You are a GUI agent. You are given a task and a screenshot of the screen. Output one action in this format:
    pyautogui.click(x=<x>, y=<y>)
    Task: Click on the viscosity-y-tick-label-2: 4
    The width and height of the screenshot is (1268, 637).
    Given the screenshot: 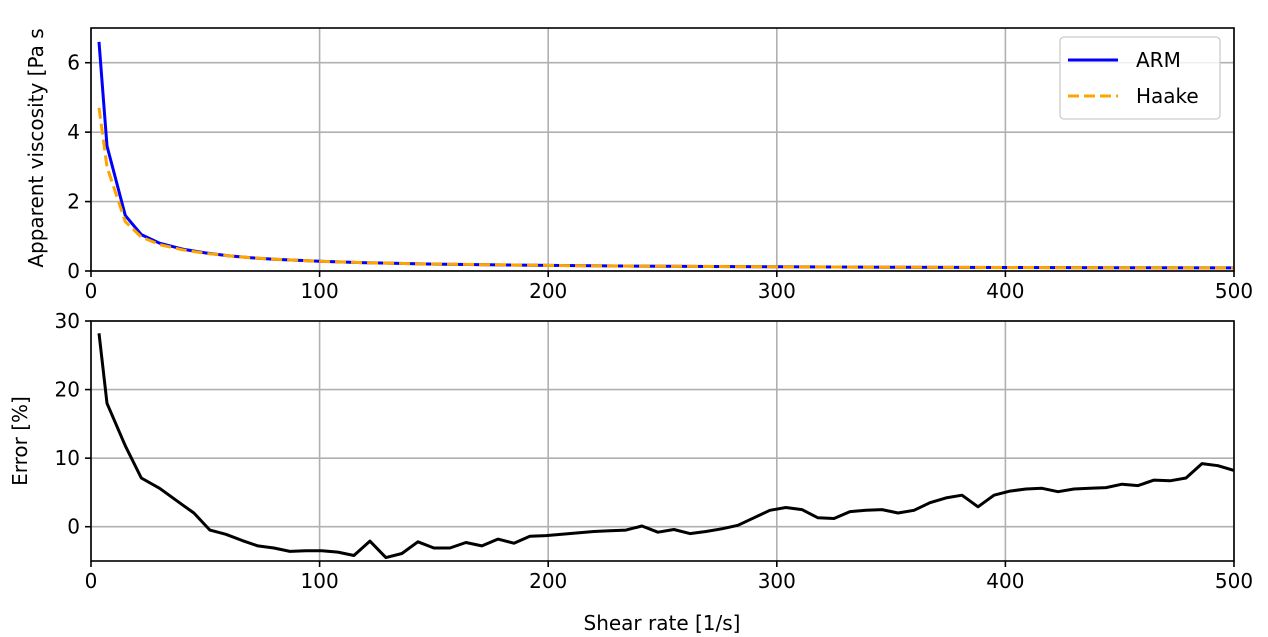 What is the action you would take?
    pyautogui.click(x=73, y=132)
    